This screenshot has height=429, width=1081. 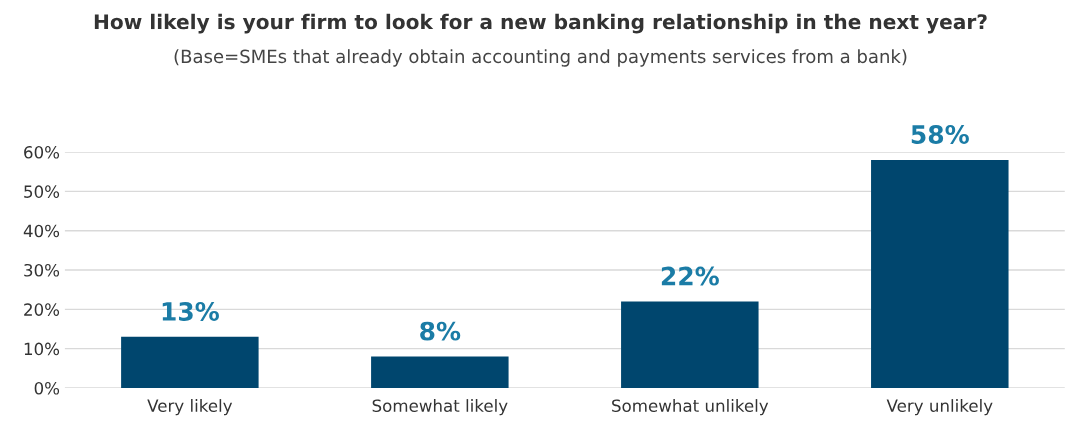 What do you see at coordinates (47, 388) in the screenshot?
I see `y-tick-label: 0%` at bounding box center [47, 388].